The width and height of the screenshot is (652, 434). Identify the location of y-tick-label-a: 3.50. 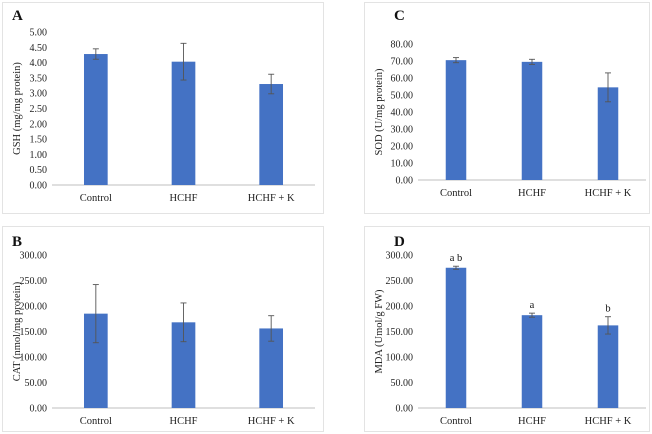
(39, 78).